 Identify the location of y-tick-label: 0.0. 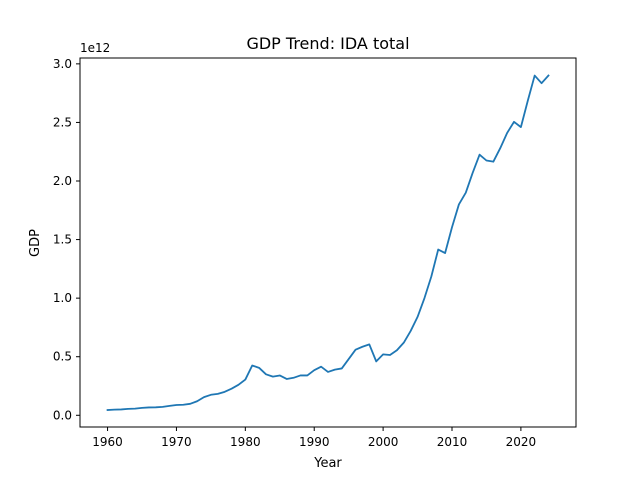
(62, 415).